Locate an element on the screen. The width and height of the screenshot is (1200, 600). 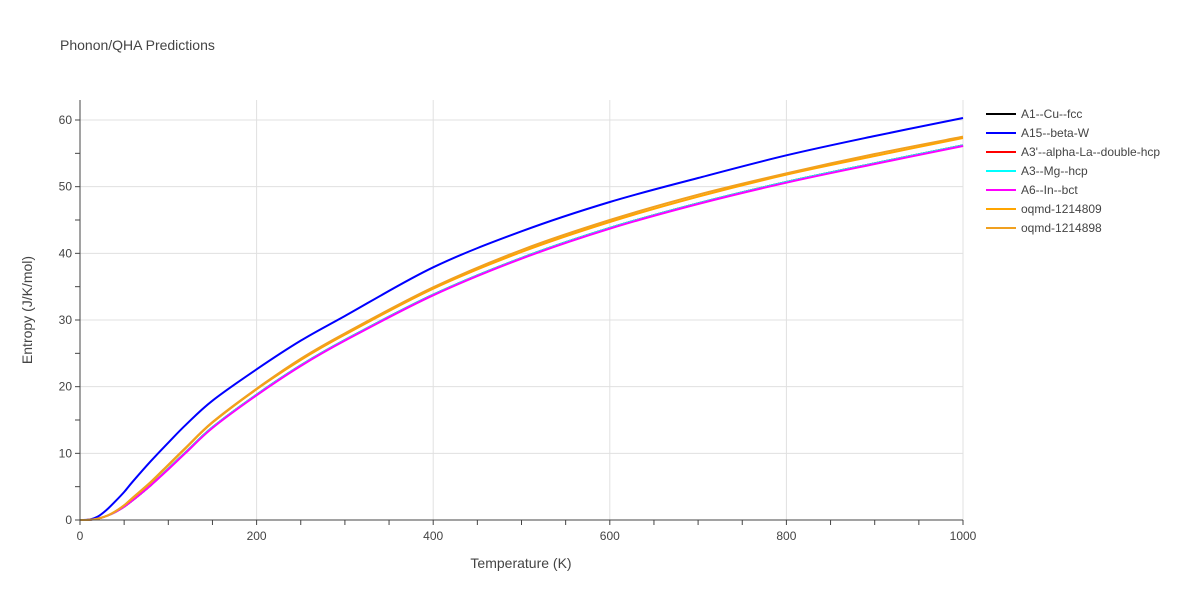
legend-label: oqmd-1214898 is located at coordinates (1061, 228).